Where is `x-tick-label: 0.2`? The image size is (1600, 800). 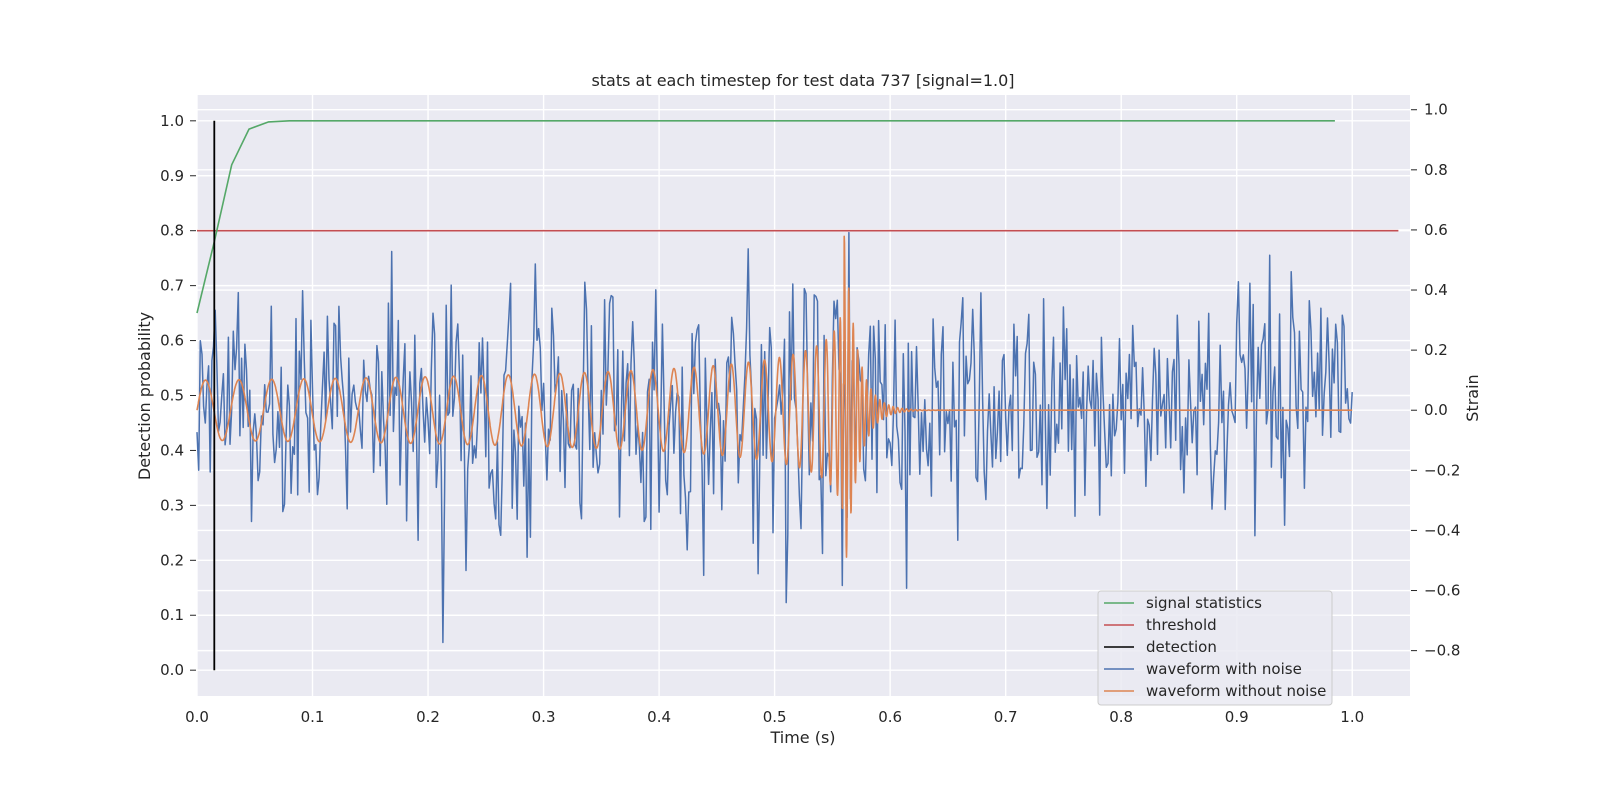
x-tick-label: 0.2 is located at coordinates (428, 717).